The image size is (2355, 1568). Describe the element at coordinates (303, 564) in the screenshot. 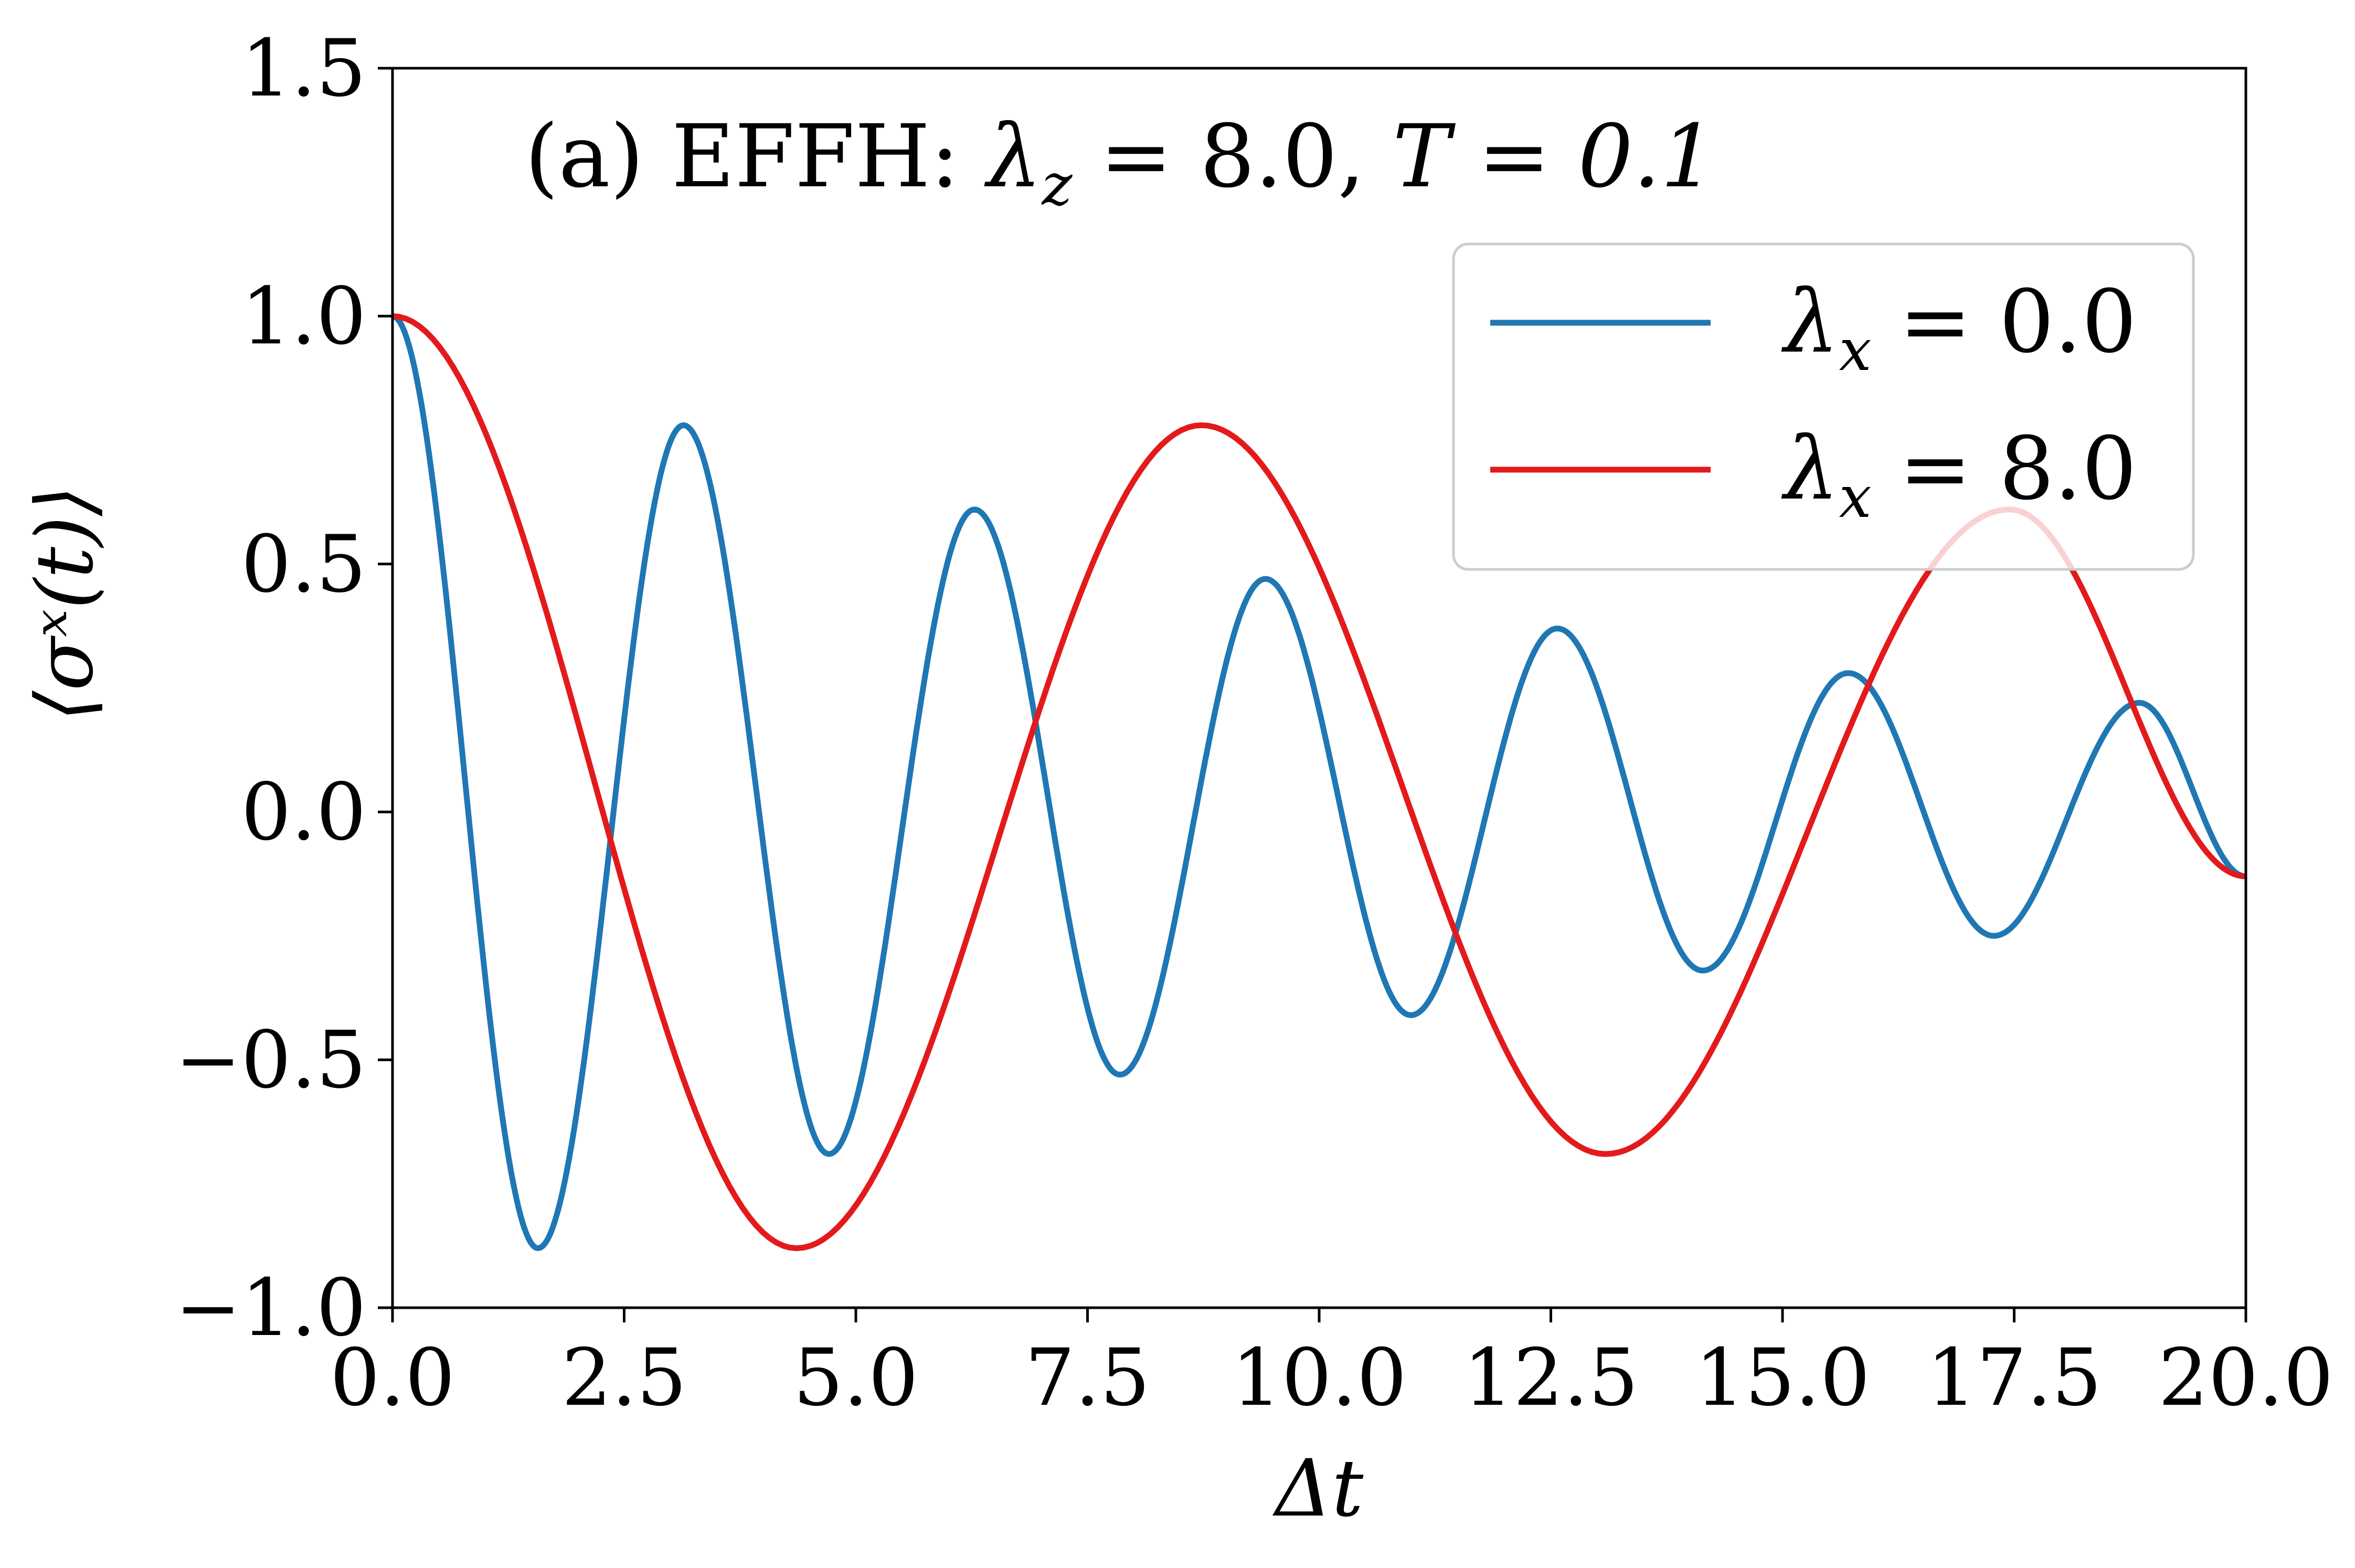

I see `y-tick-label: 0.5` at that location.